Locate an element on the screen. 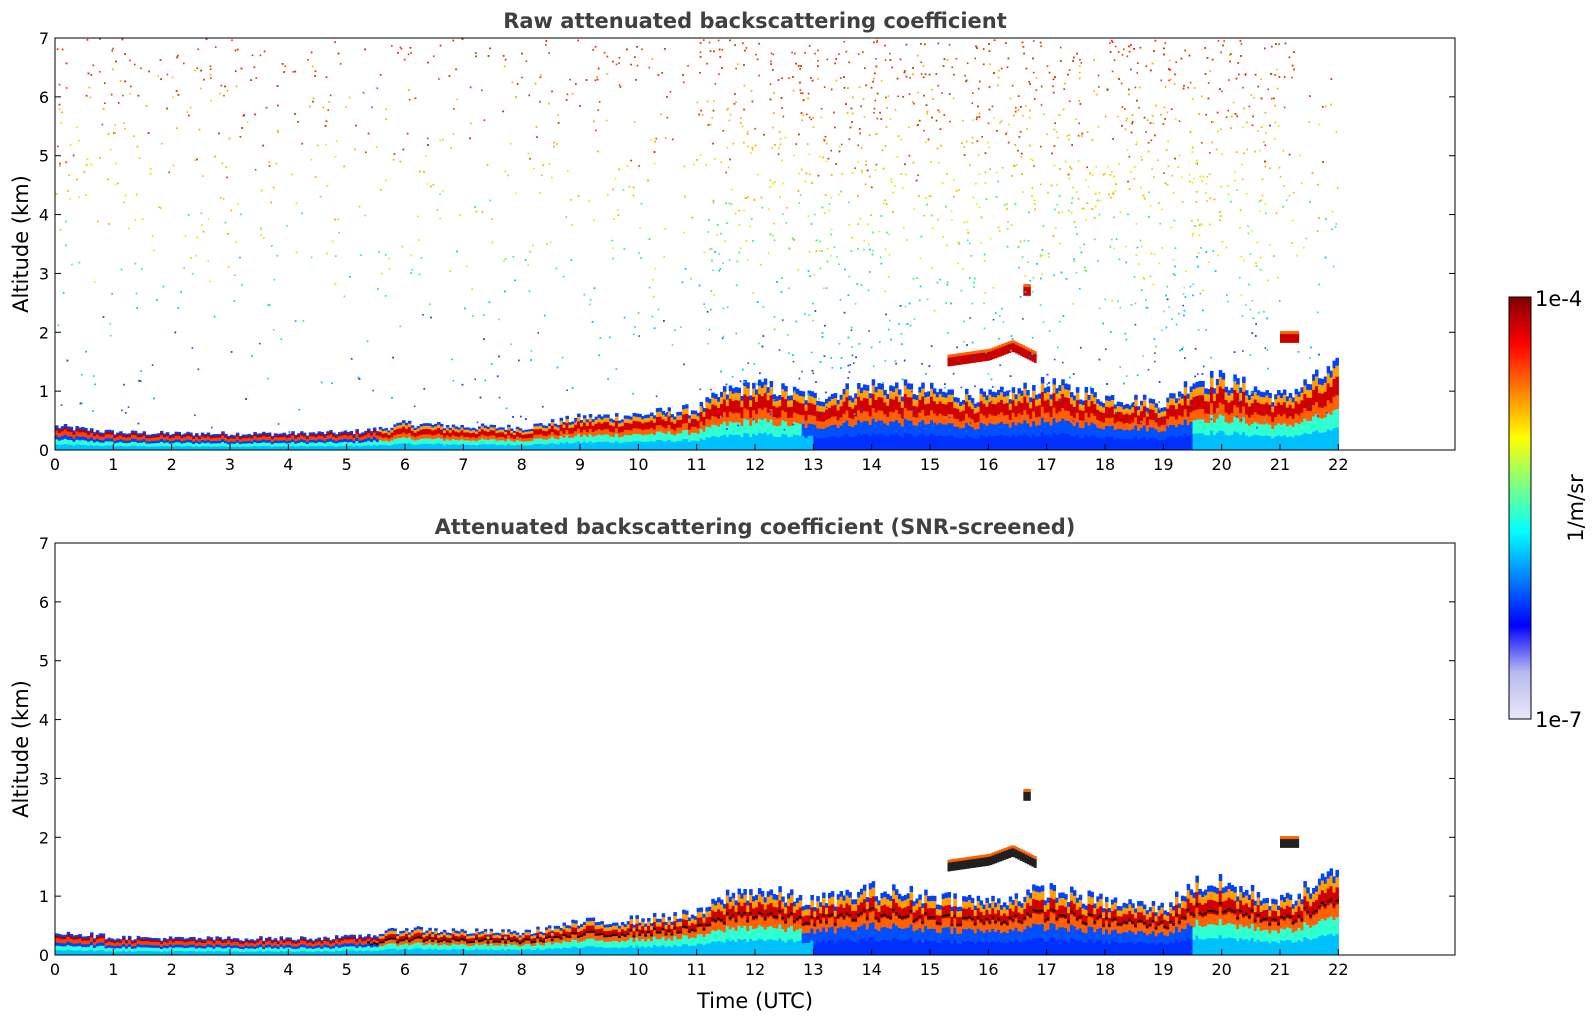 The height and width of the screenshot is (1020, 1595). colorbar-unit-label: 1/m/sr is located at coordinates (1576, 508).